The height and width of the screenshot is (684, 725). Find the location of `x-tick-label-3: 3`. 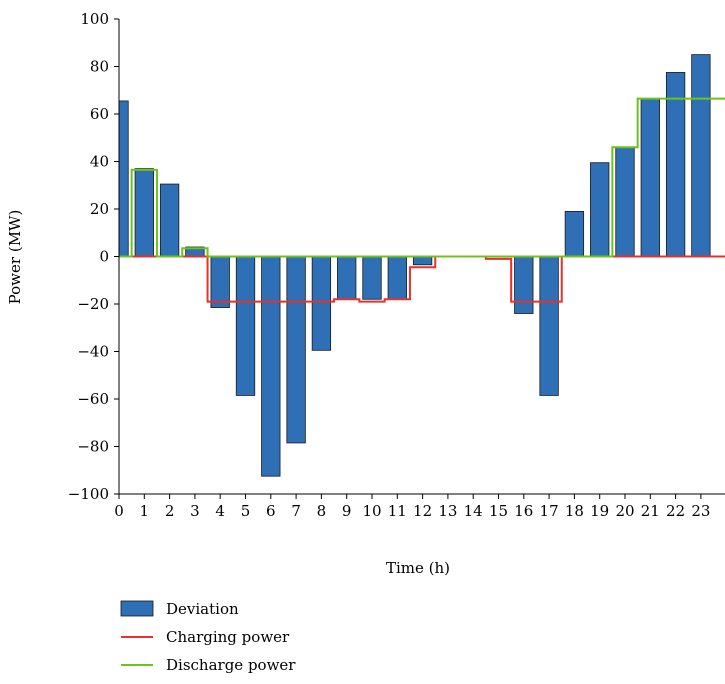

x-tick-label-3: 3 is located at coordinates (195, 511).